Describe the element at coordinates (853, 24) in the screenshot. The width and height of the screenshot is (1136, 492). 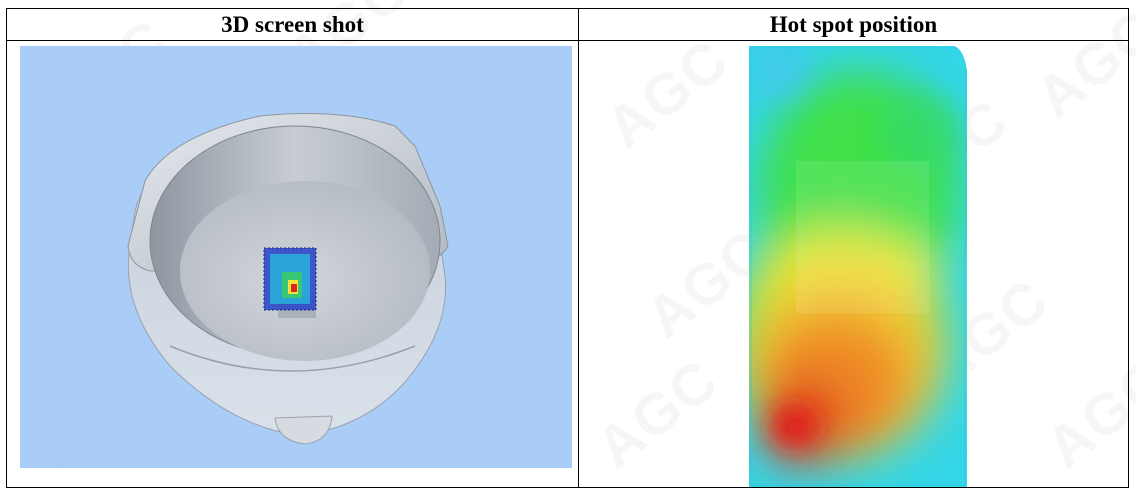
I see `header-hot-spot-position: Hot spot position` at that location.